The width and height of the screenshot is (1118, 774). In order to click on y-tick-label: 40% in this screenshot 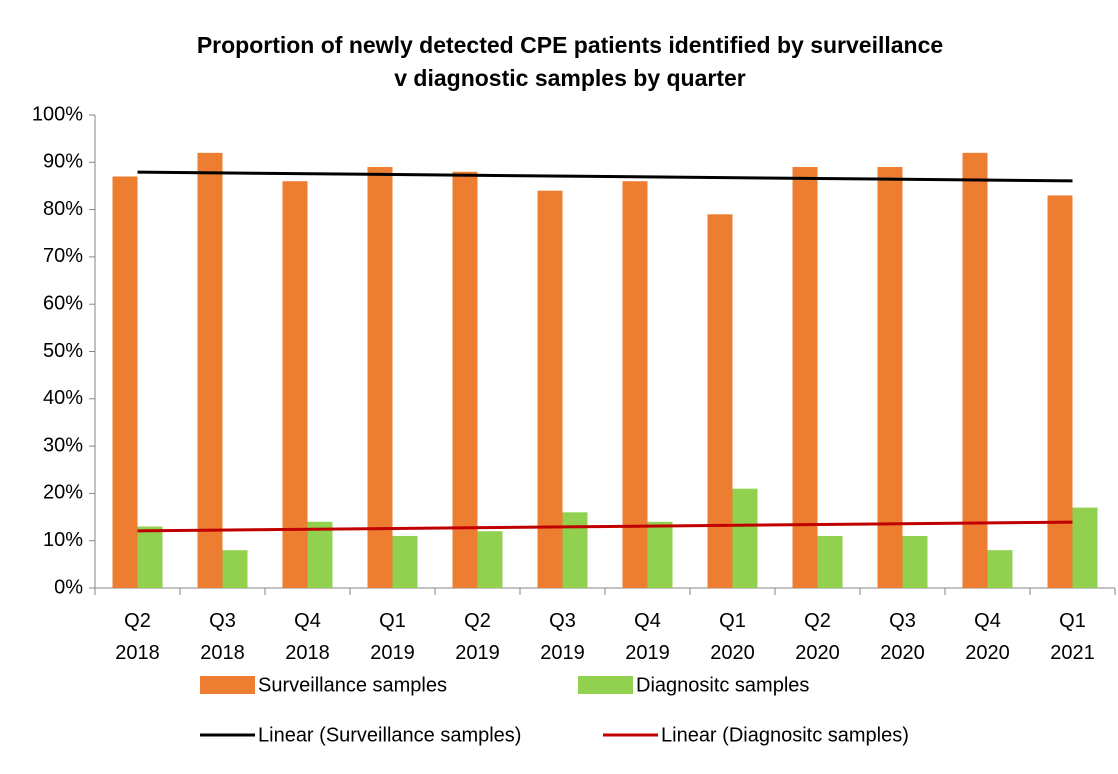, I will do `click(63, 398)`.